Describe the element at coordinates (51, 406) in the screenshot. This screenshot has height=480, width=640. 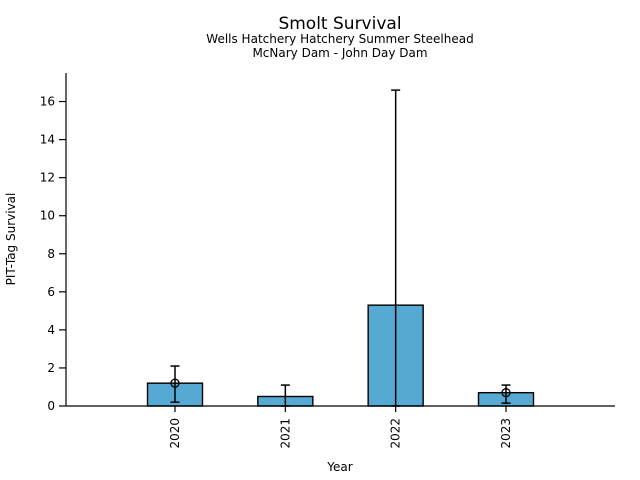
I see `y-tick-label-0: 0` at that location.